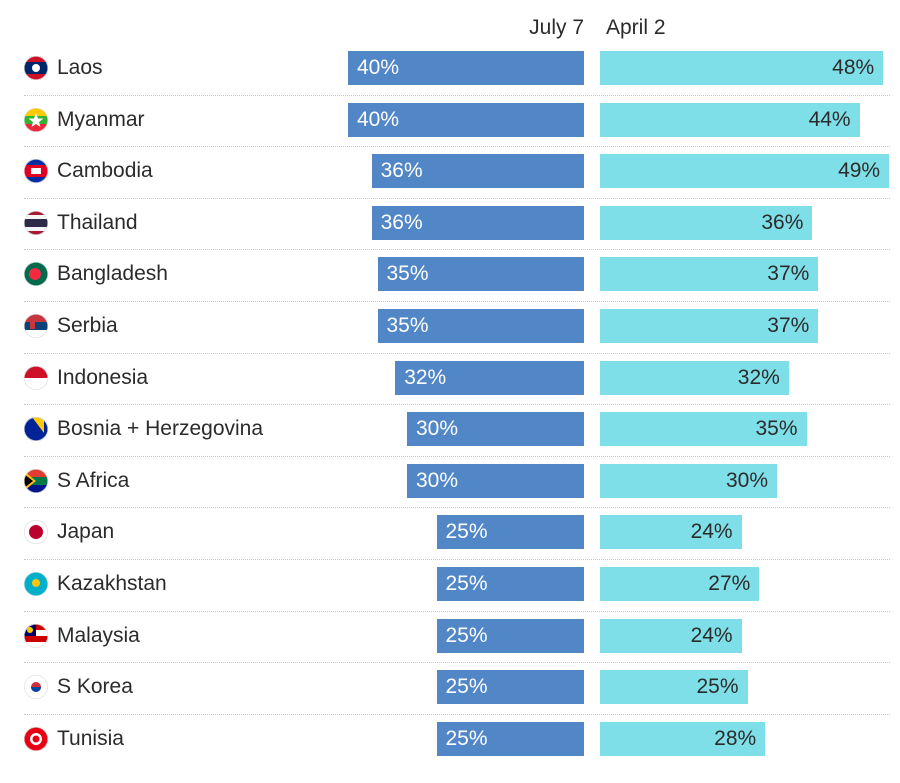  I want to click on bar-april-2: 44%, so click(730, 119).